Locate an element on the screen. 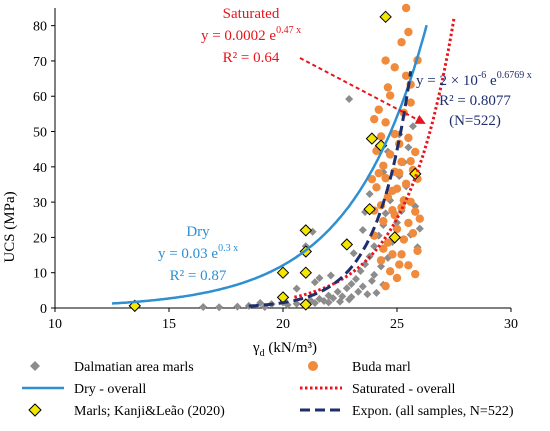  y-tick-label: 30 is located at coordinates (40, 203).